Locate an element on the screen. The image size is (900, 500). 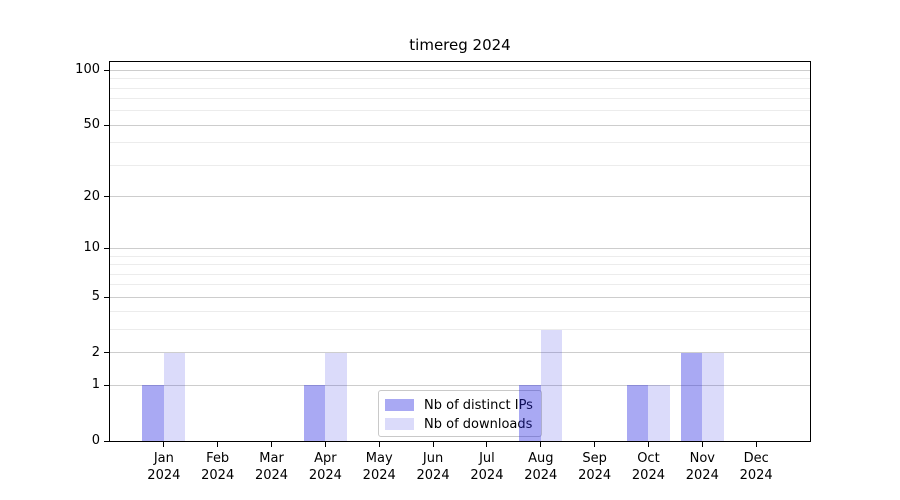
legend-label: Nb of downloads is located at coordinates (478, 424).